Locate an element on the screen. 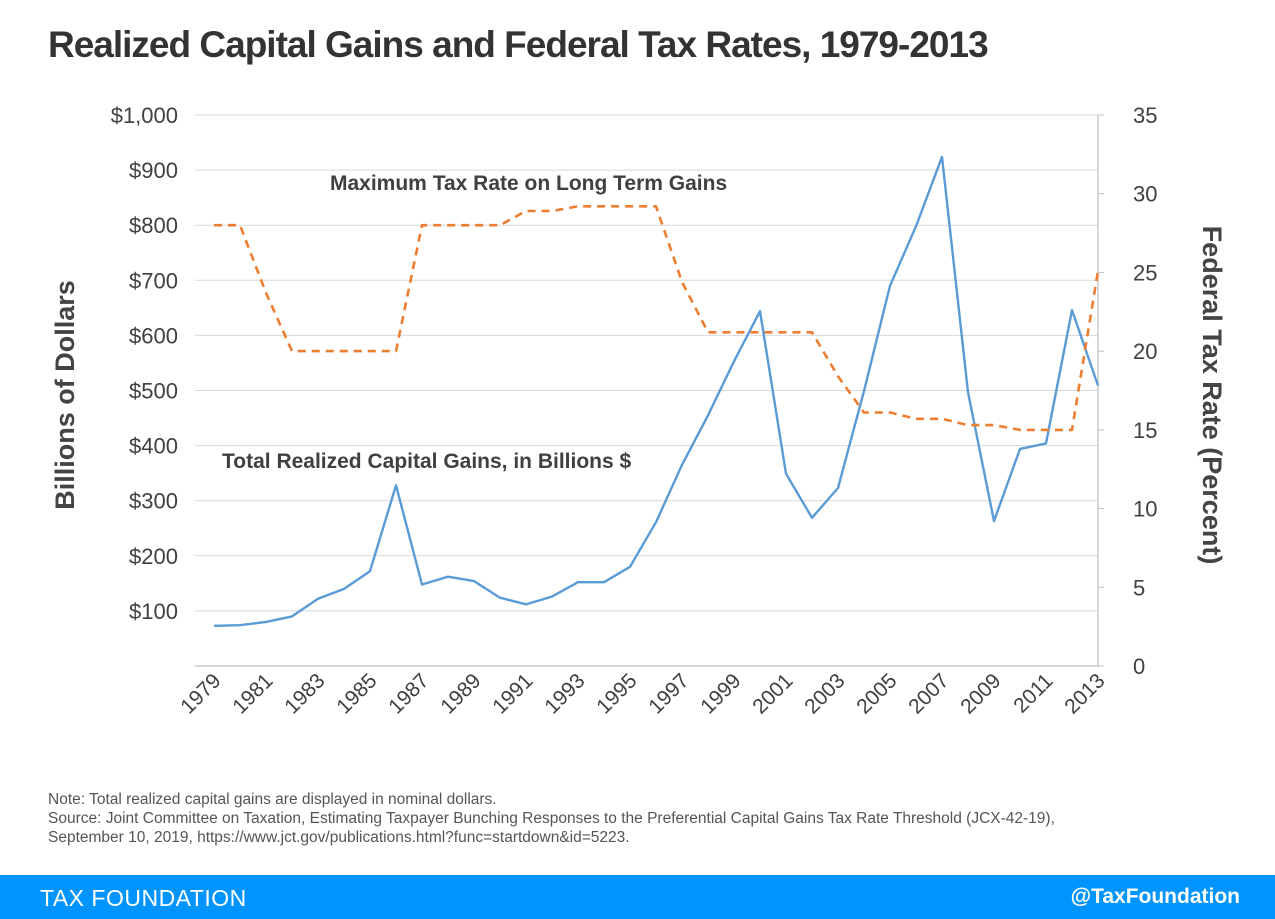 The width and height of the screenshot is (1275, 919). x-tick-label: 1989 is located at coordinates (460, 693).